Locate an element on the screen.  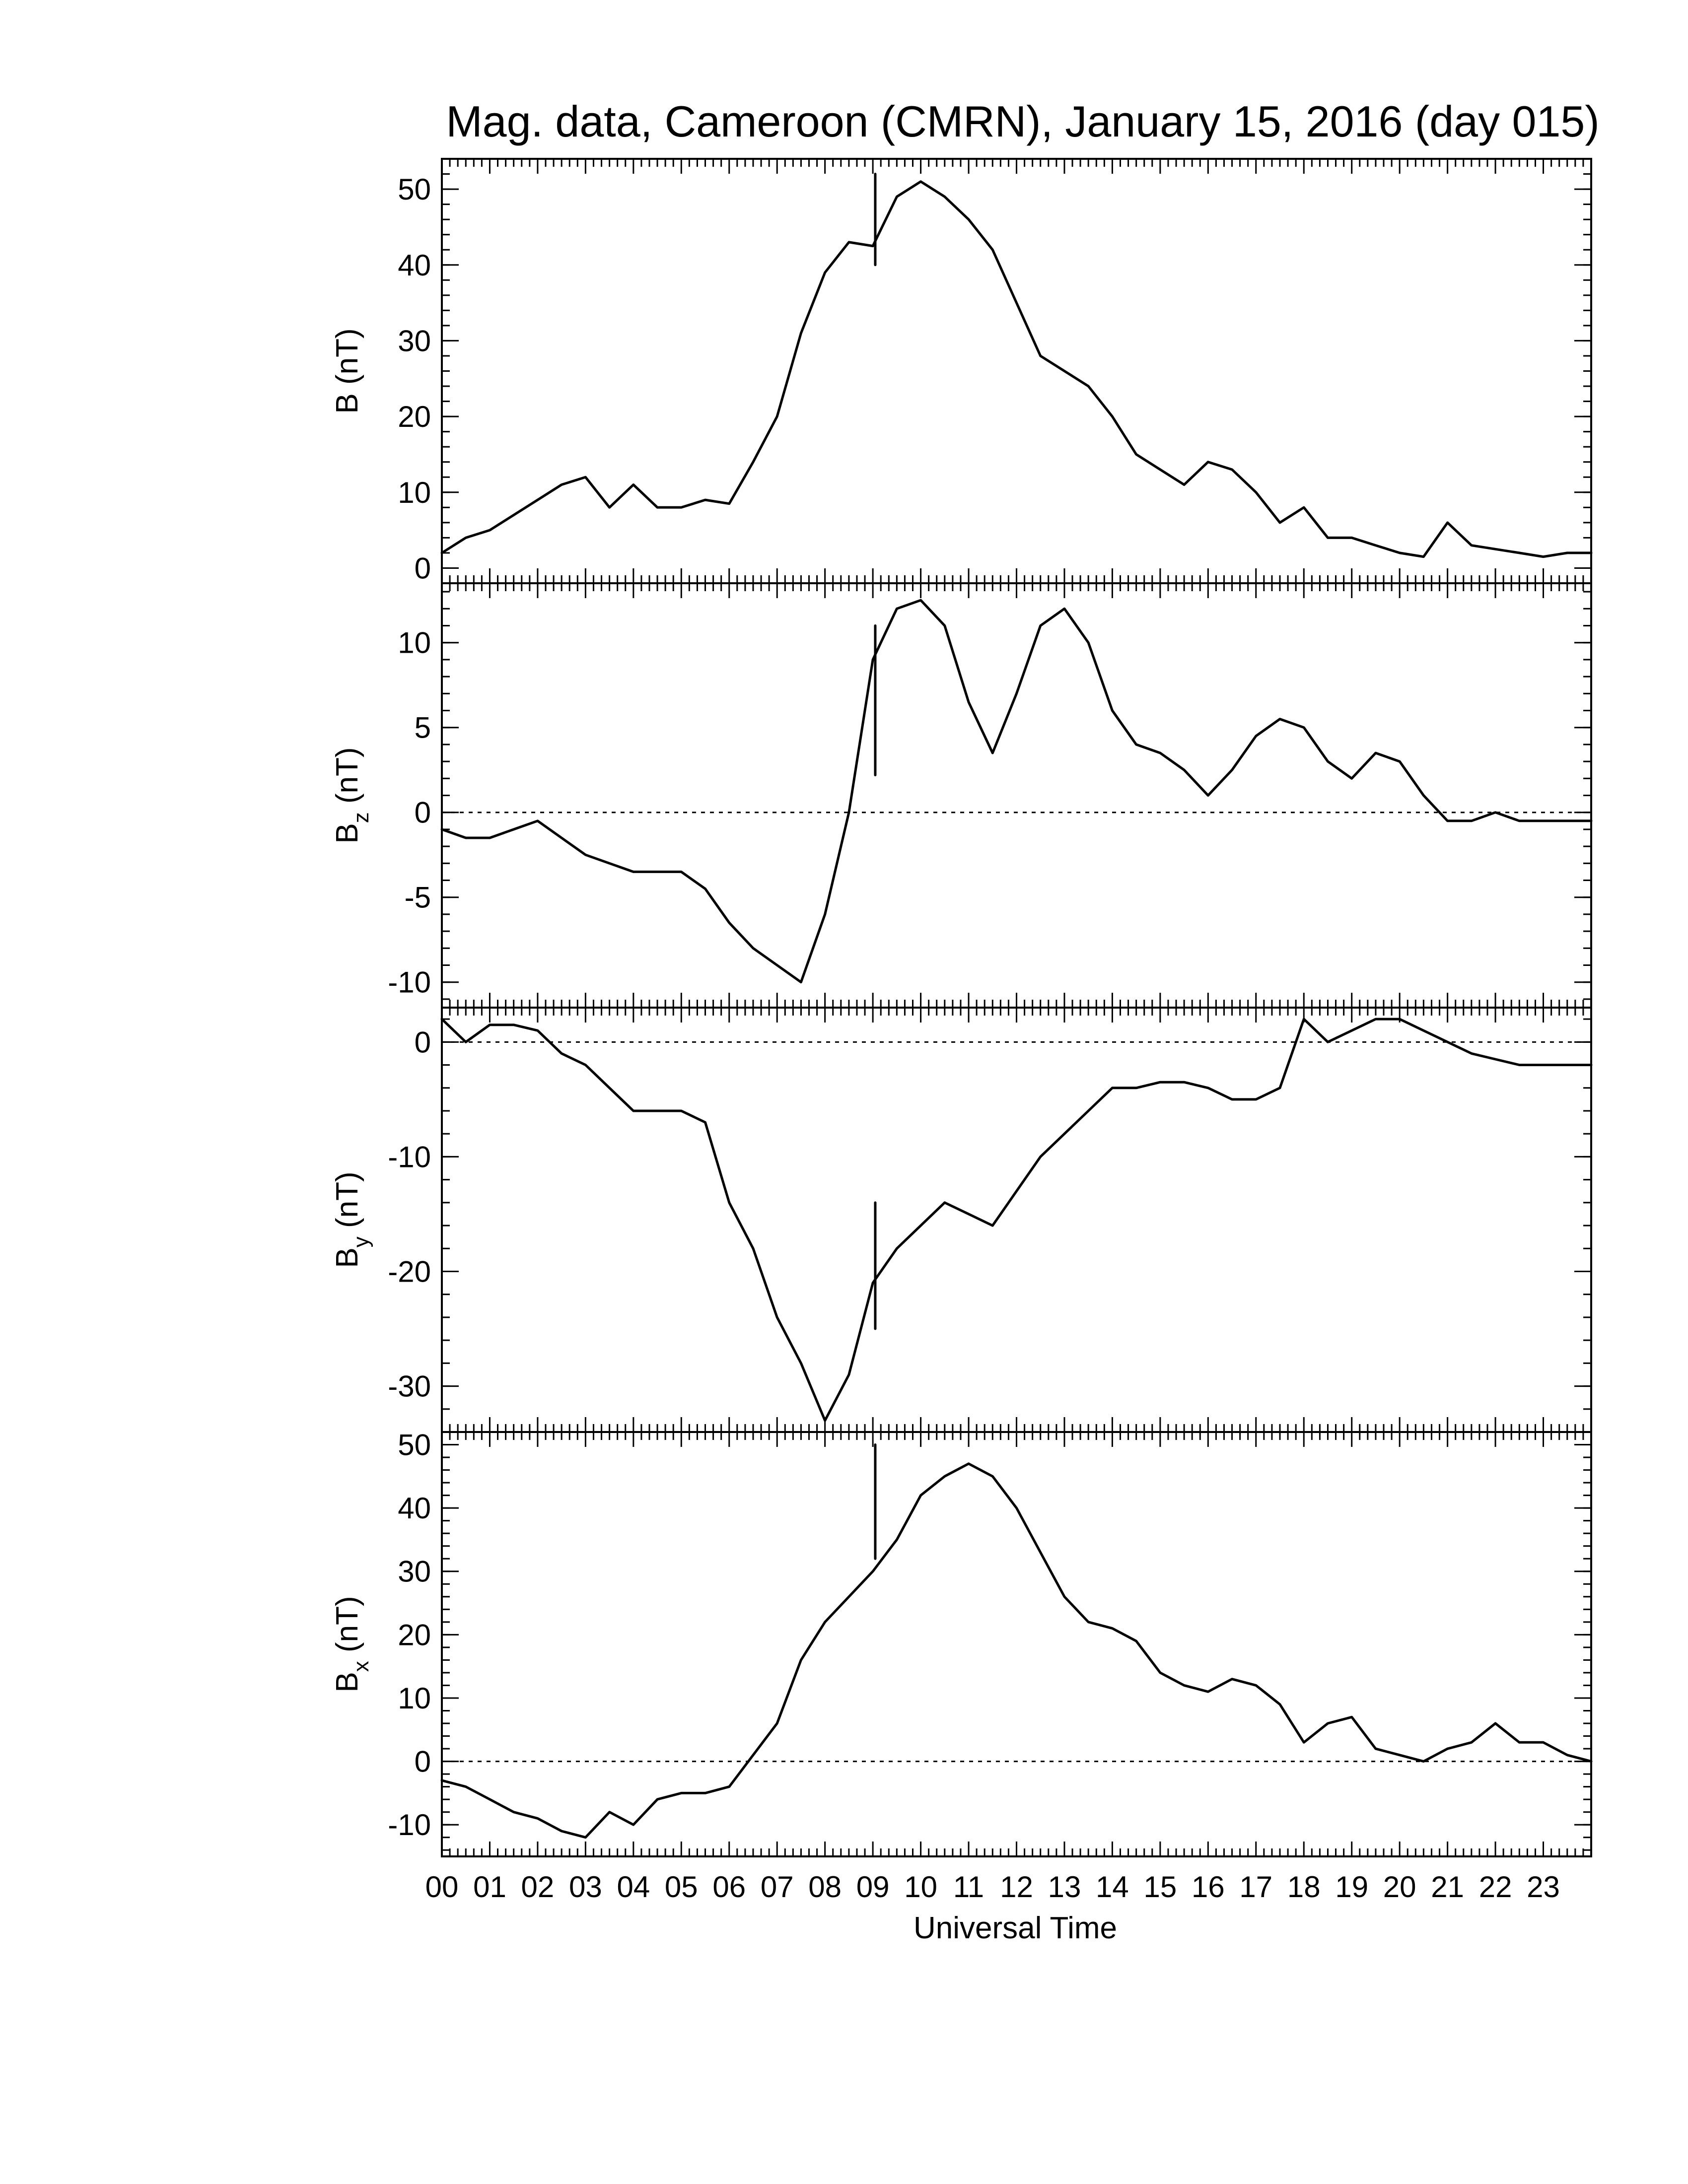
x-tick-label: 15 is located at coordinates (1160, 1887).